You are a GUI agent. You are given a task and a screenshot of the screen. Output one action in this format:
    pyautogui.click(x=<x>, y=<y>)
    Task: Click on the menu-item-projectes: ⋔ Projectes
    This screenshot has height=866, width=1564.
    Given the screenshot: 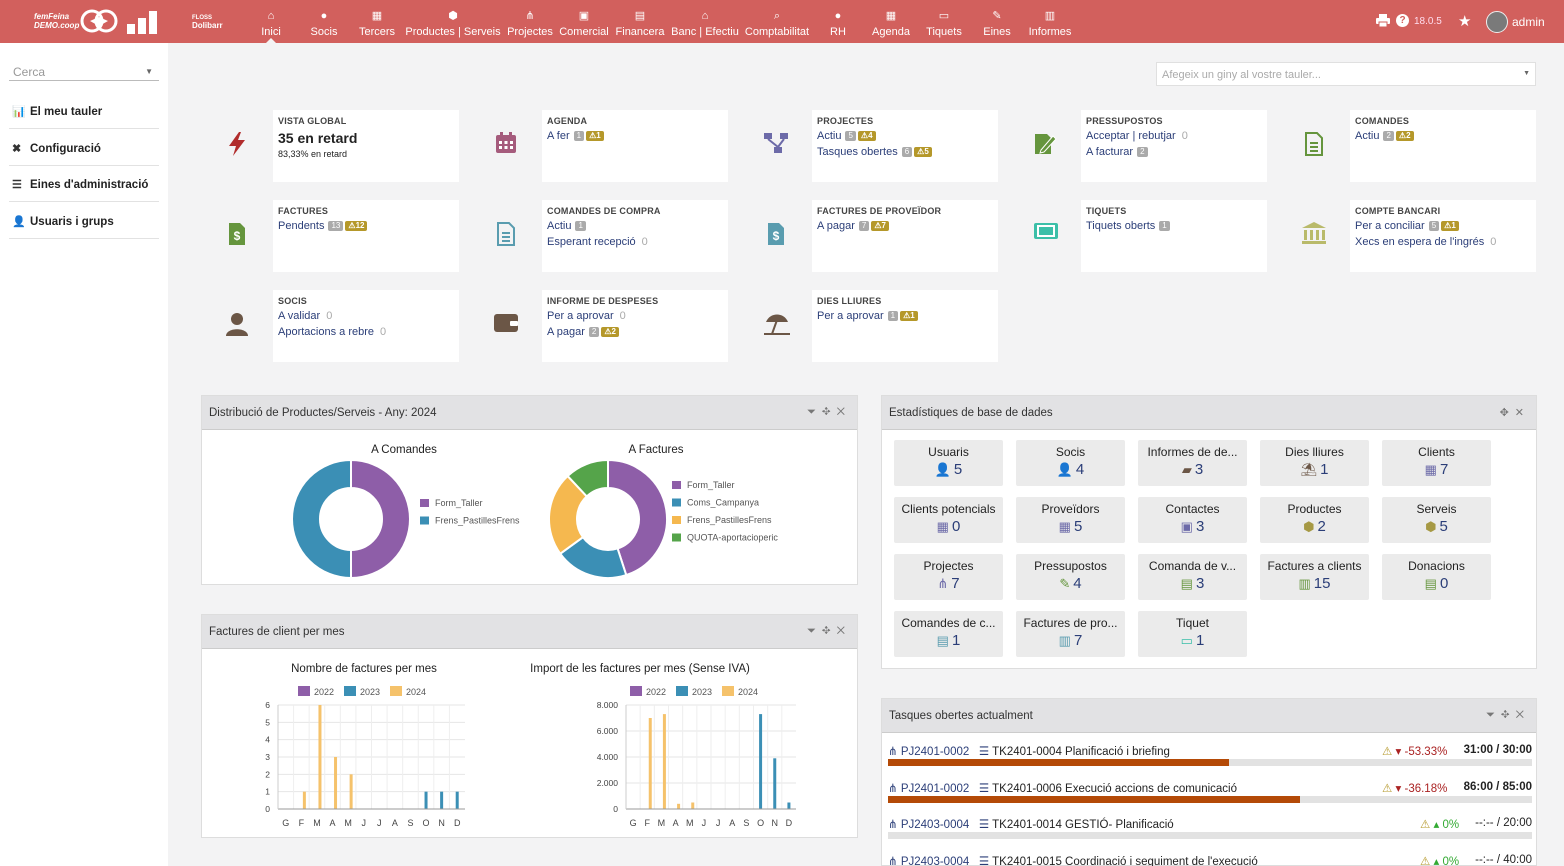 What is the action you would take?
    pyautogui.click(x=530, y=21)
    